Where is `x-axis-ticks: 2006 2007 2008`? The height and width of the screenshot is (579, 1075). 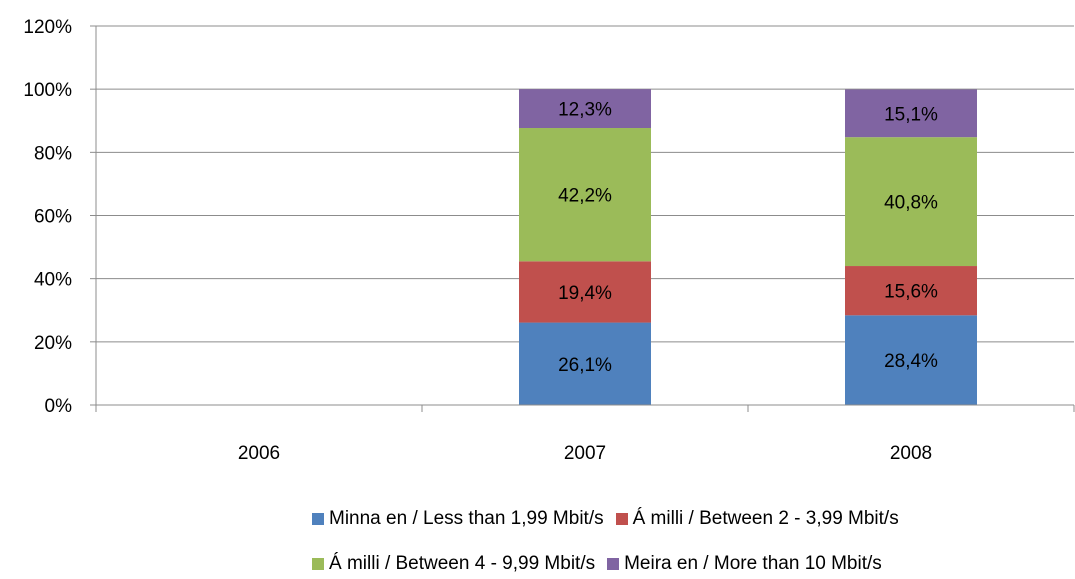
x-axis-ticks: 2006 2007 2008 is located at coordinates (585, 434).